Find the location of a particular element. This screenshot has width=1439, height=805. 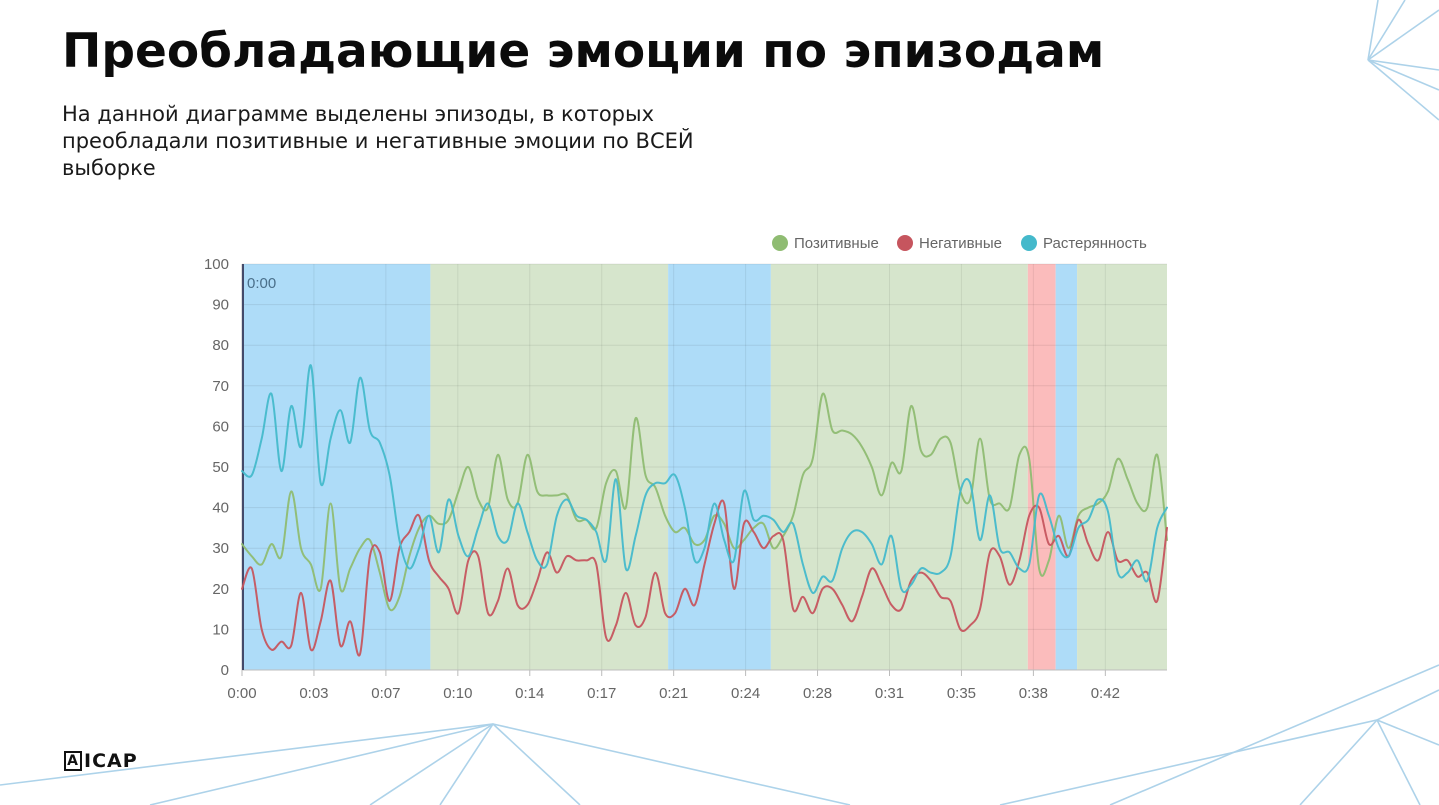

y-tick-label: 90 is located at coordinates (220, 305).